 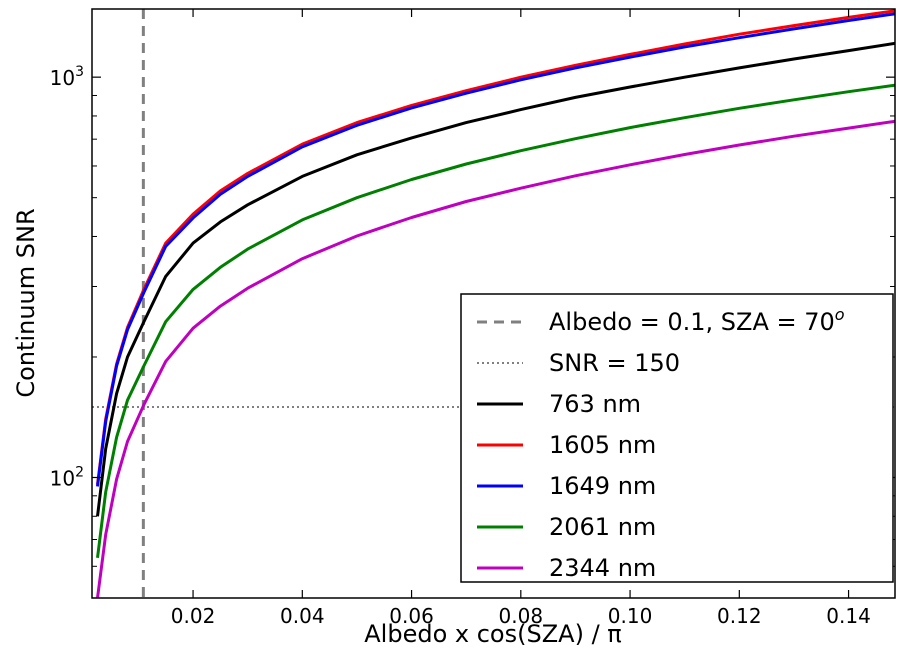 I want to click on x-tick-label: 0.10, so click(x=630, y=616).